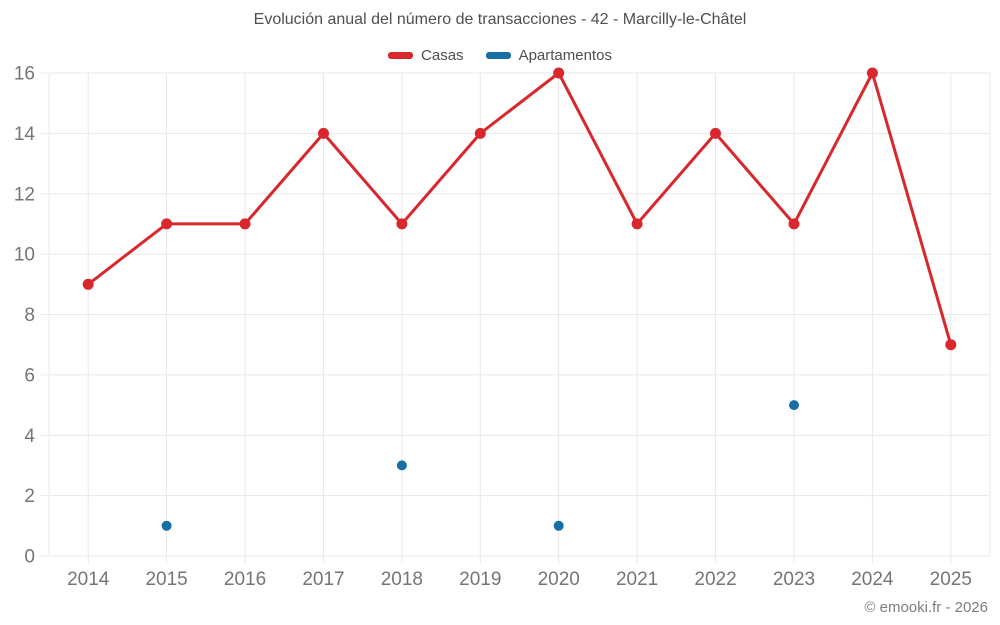 The height and width of the screenshot is (625, 1000). I want to click on casas-point-2018, so click(402, 224).